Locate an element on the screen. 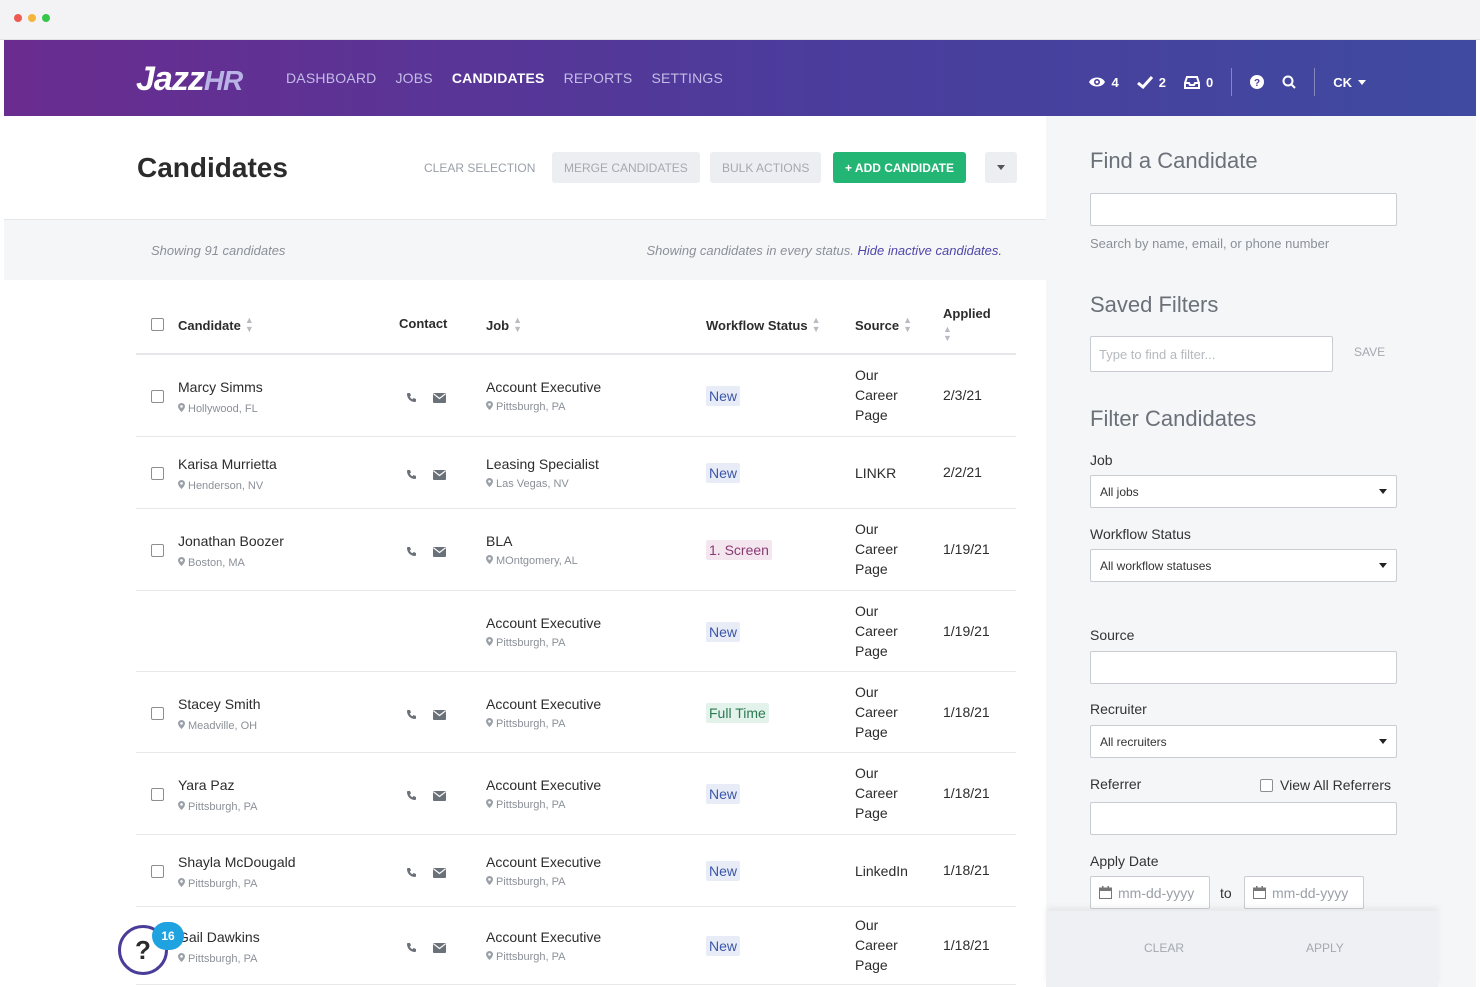 This screenshot has width=1480, height=987. search-nav-button is located at coordinates (1289, 82).